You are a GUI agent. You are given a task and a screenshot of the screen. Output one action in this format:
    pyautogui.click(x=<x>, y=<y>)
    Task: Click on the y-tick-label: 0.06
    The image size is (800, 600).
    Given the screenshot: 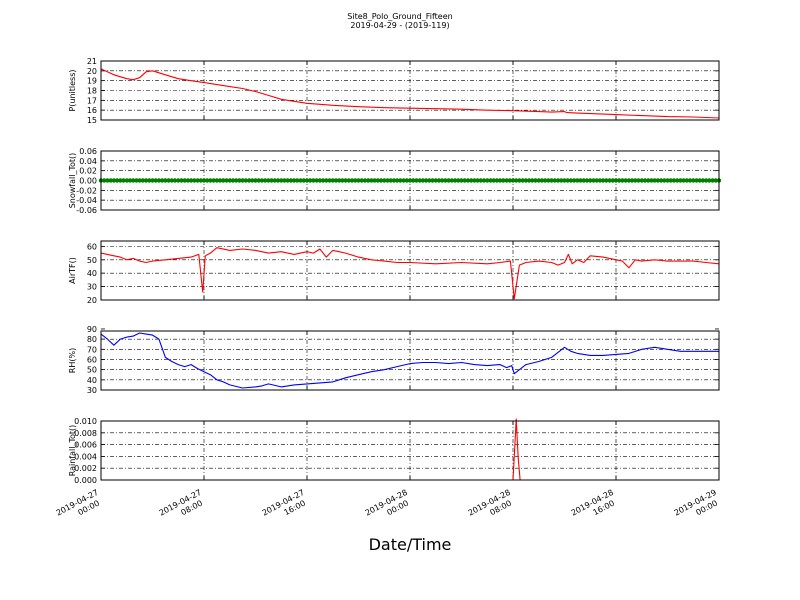 What is the action you would take?
    pyautogui.click(x=88, y=151)
    